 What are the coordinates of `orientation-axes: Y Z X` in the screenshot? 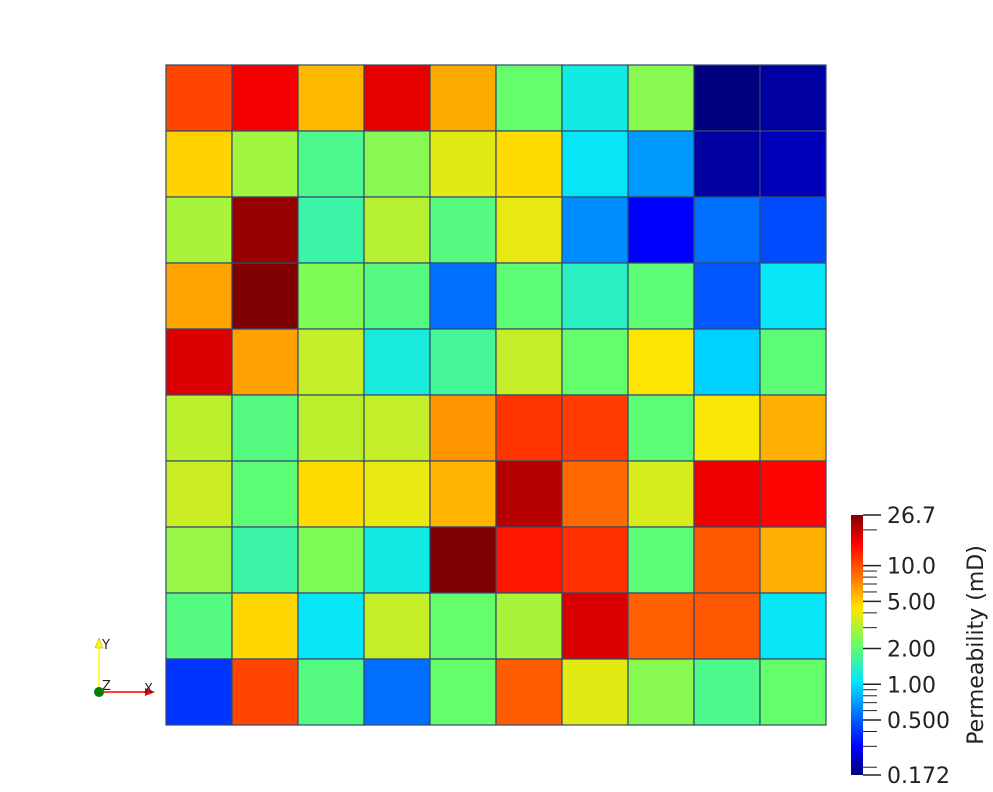 It's located at (124, 667).